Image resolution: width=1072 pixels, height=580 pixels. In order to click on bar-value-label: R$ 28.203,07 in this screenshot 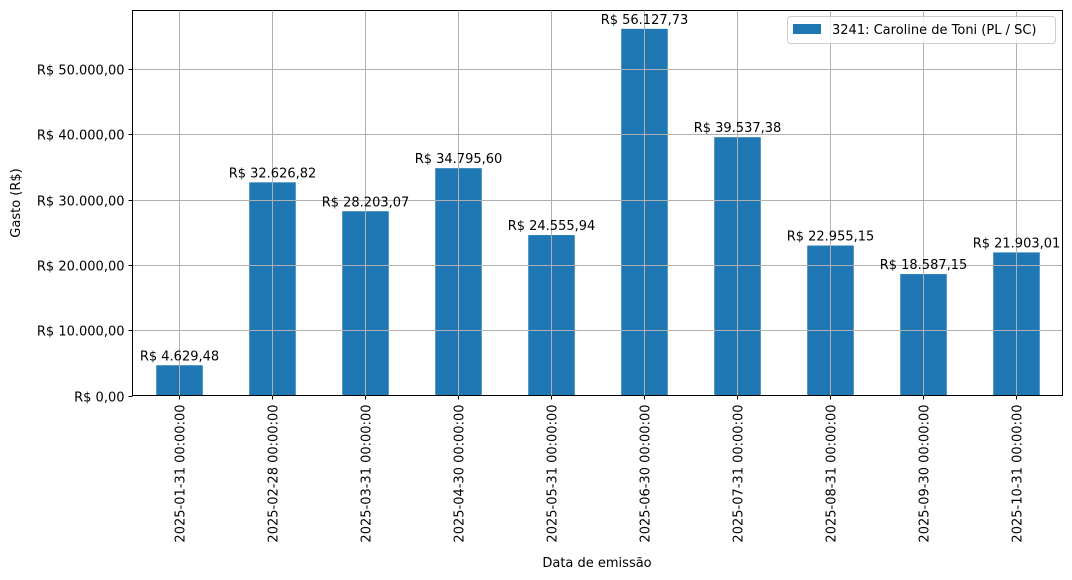, I will do `click(366, 202)`.